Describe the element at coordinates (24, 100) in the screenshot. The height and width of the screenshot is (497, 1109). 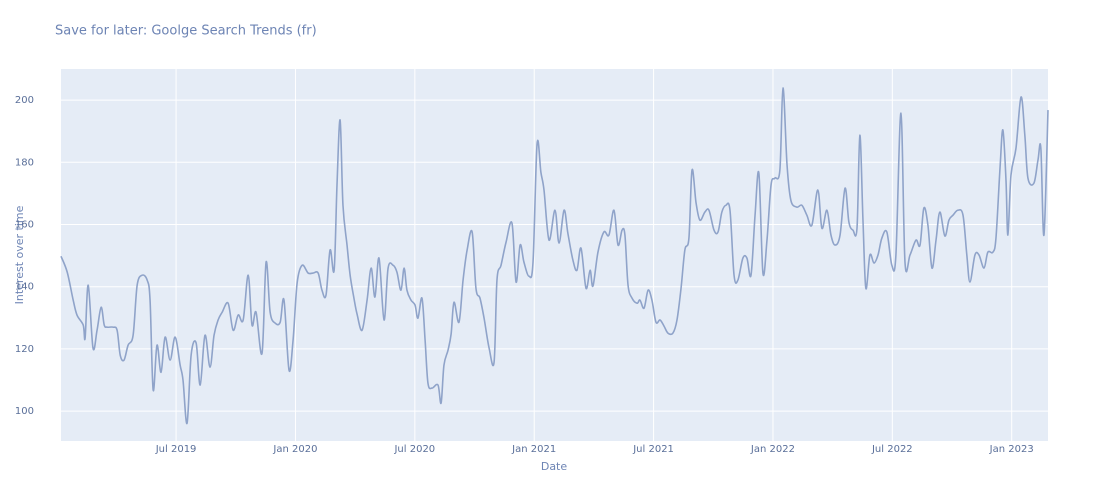
I see `y-tick-label: 200` at that location.